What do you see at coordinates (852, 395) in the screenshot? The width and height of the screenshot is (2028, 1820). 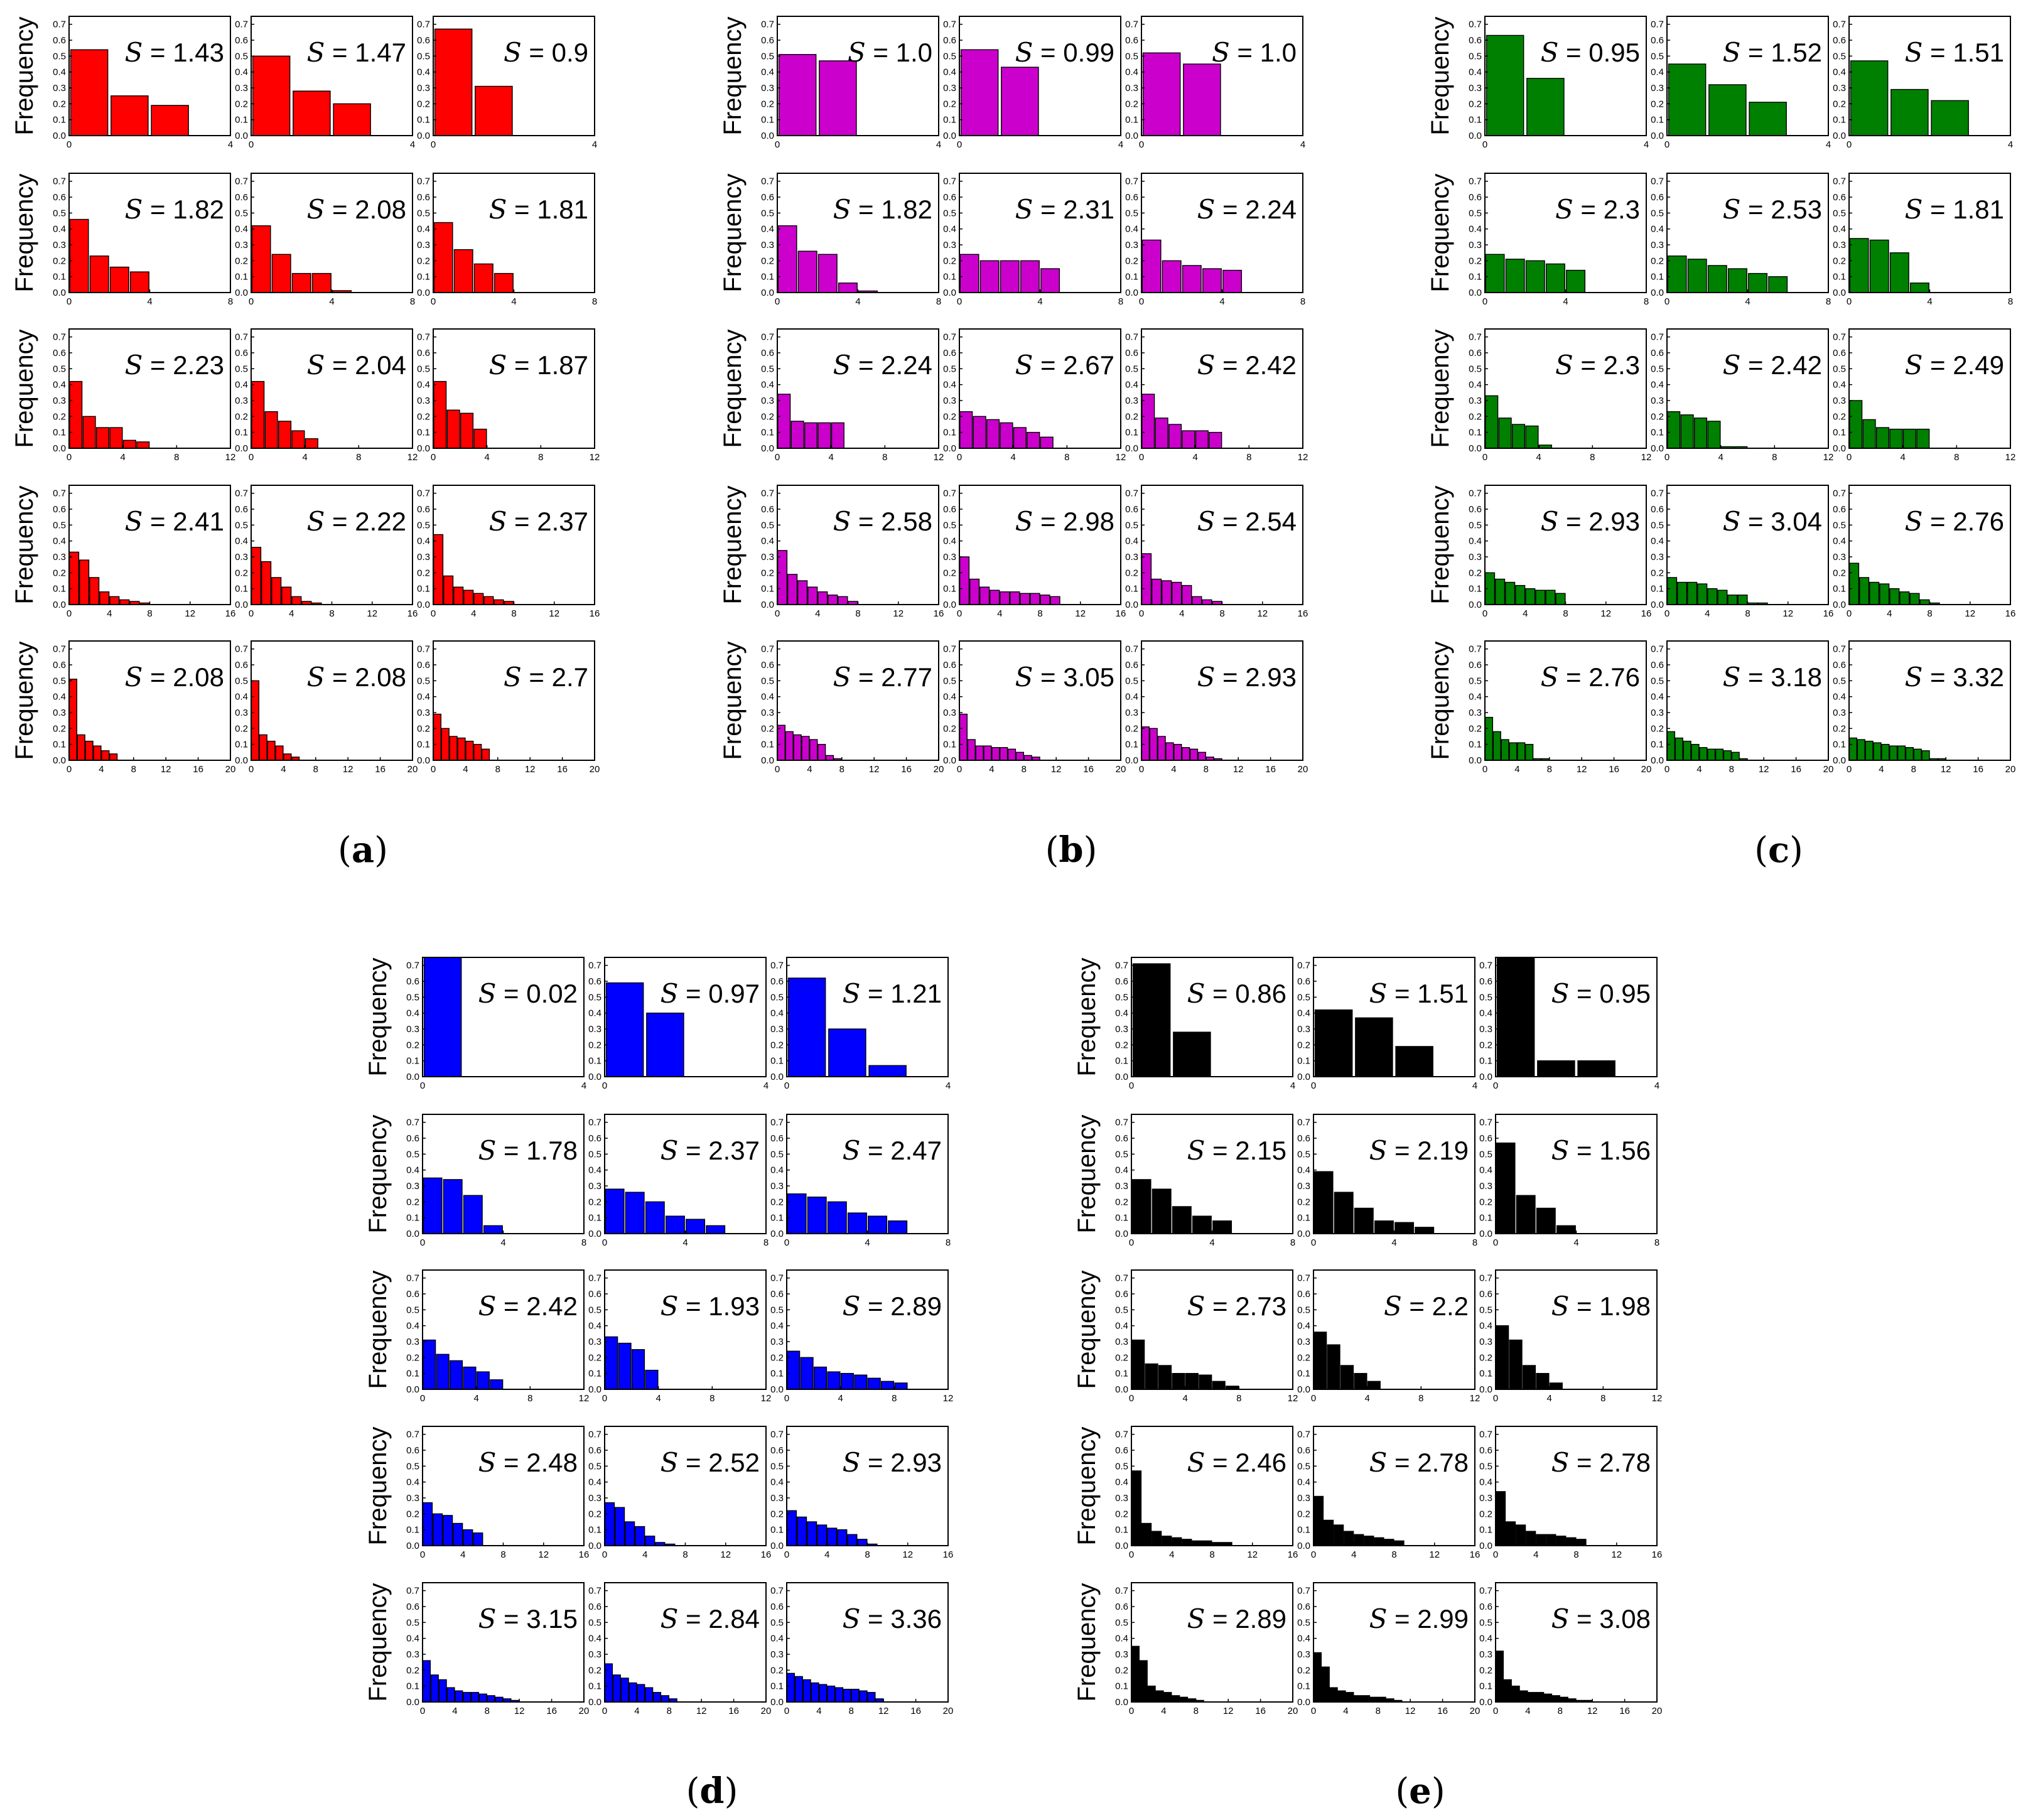 I see `subplot: 0.00.10.20.30.40.50.60.70 4 8 12S = 2.24` at bounding box center [852, 395].